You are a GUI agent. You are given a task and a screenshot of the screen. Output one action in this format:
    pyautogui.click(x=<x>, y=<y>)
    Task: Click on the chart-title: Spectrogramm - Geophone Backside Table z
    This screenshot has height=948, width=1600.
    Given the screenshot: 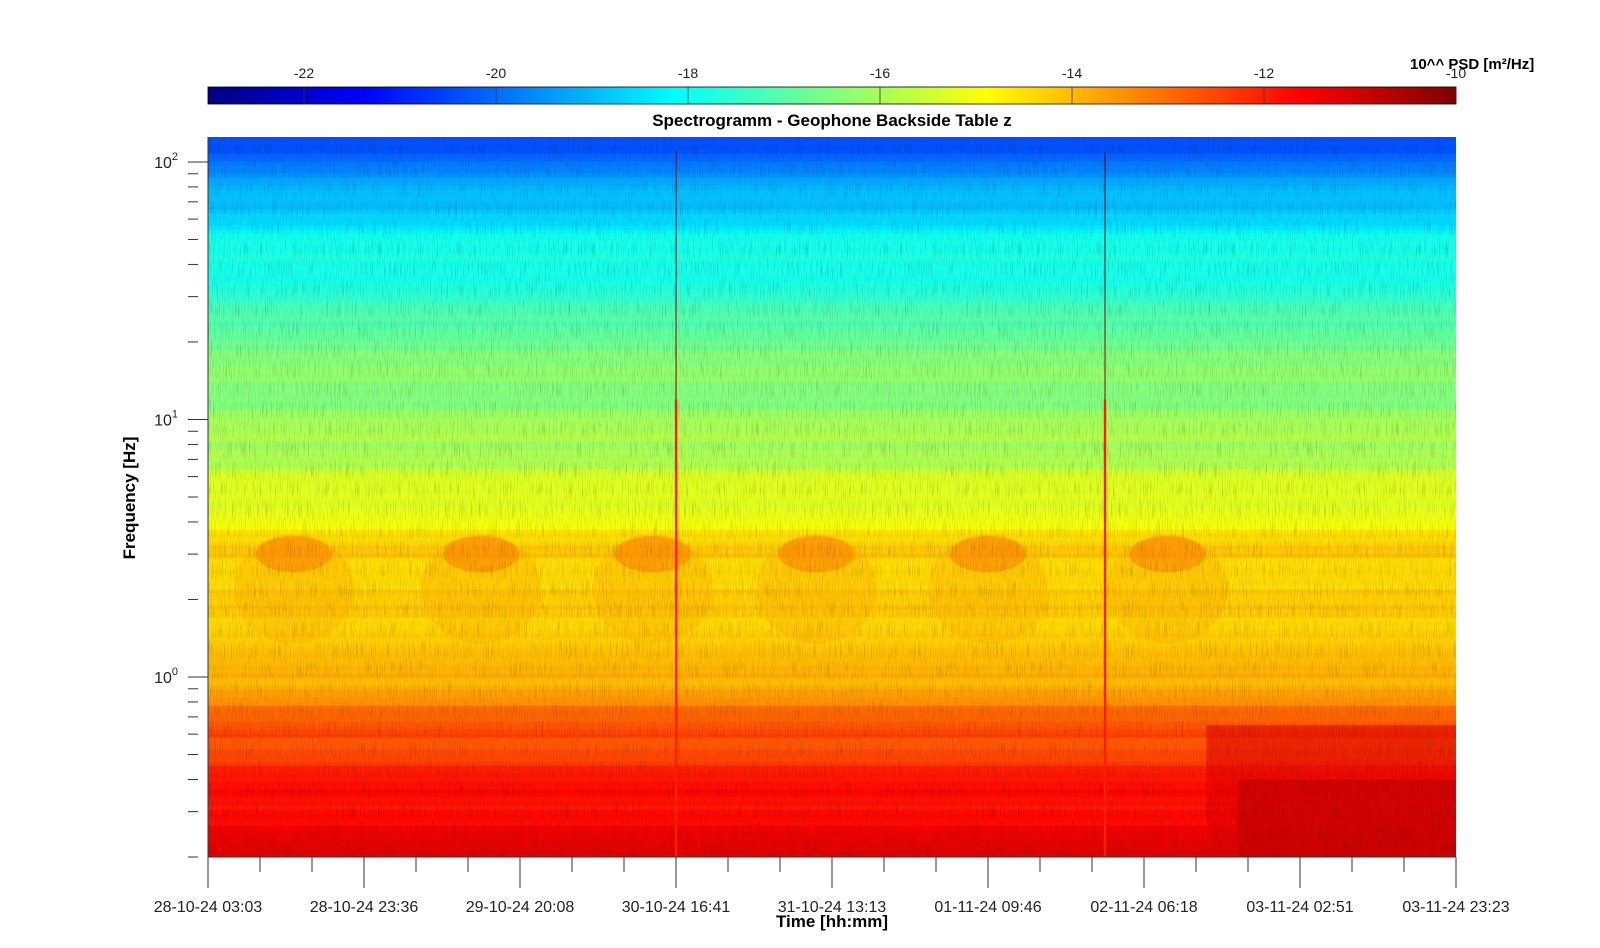 What is the action you would take?
    pyautogui.click(x=832, y=120)
    